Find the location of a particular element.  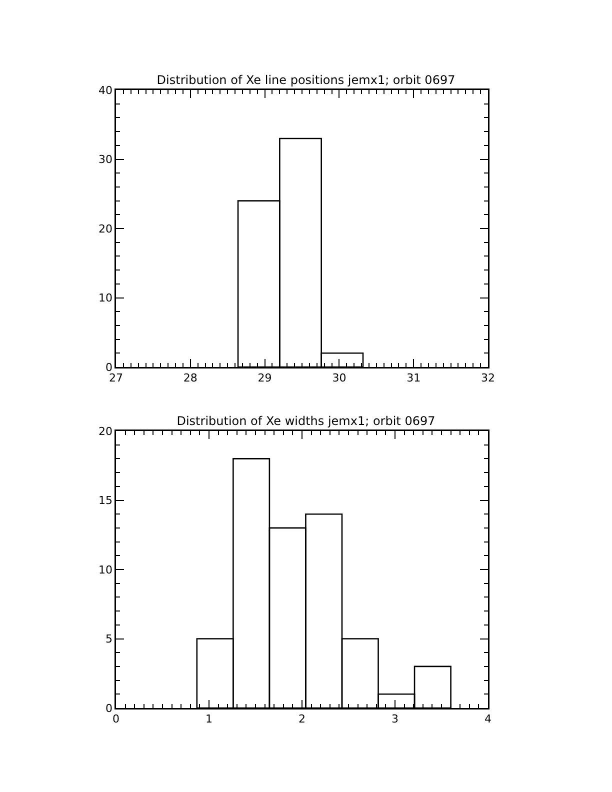

x-tick-label: 4 is located at coordinates (488, 719).